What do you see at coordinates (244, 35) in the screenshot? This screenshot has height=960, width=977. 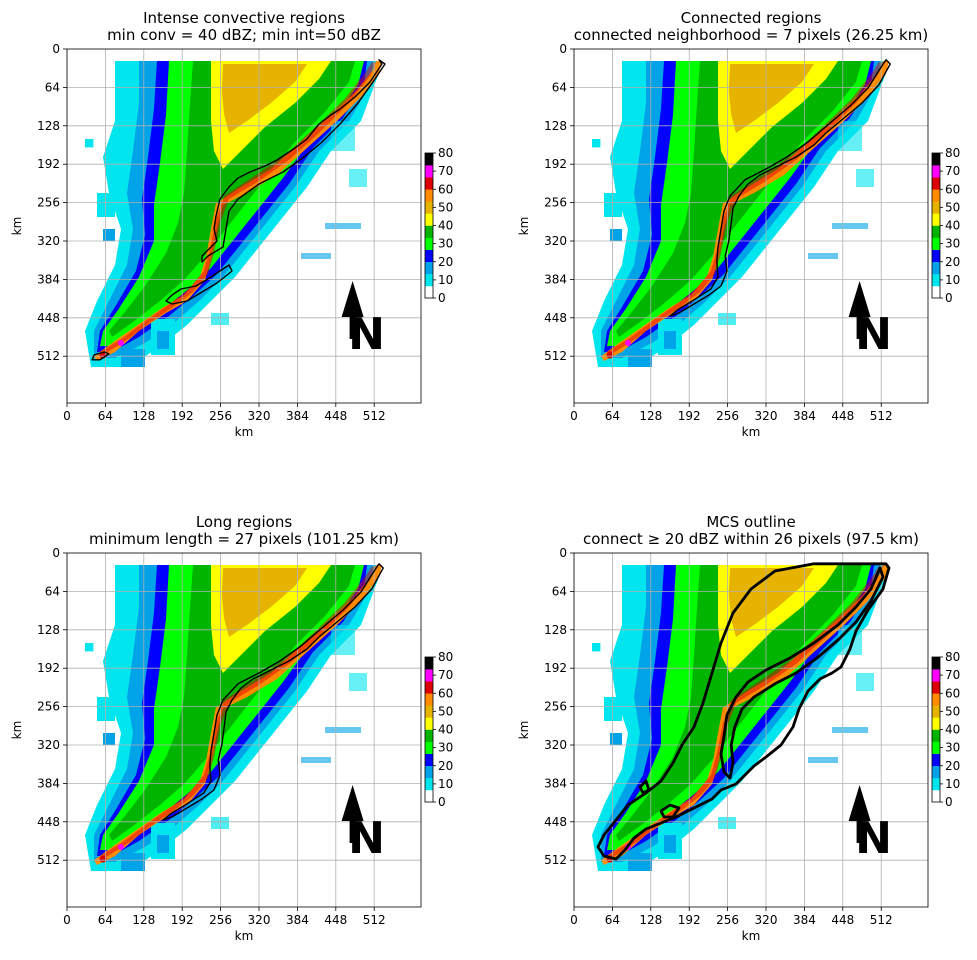 I see `panel-title-line2: min conv = 40 dBZ; min int=50 dBZ` at bounding box center [244, 35].